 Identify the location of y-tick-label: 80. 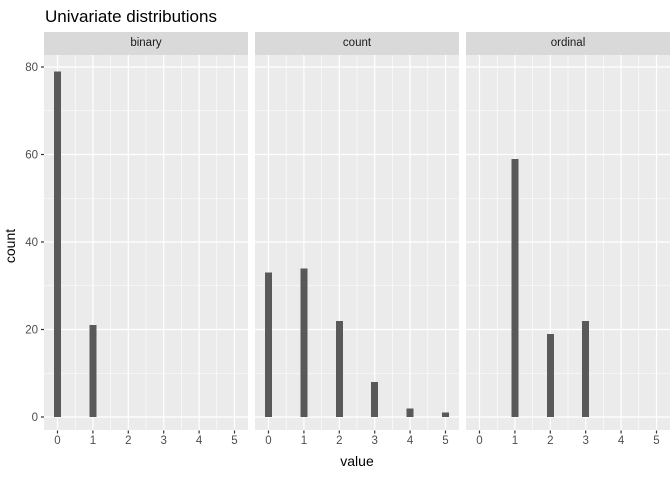
(31, 68).